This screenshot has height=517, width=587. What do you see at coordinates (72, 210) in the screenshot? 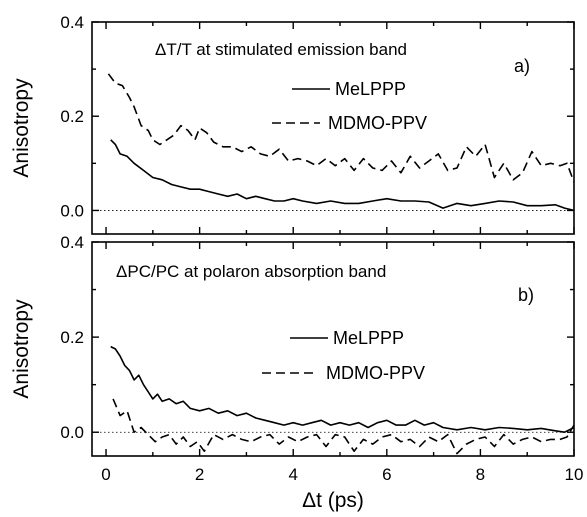
I see `panel-a-y-tick-label: 0.0` at bounding box center [72, 210].